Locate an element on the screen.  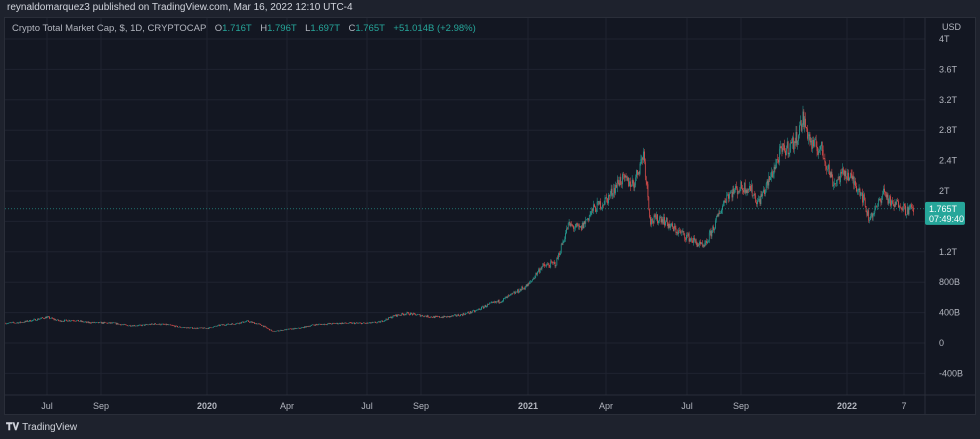
last-price-value: 1.765T is located at coordinates (943, 209).